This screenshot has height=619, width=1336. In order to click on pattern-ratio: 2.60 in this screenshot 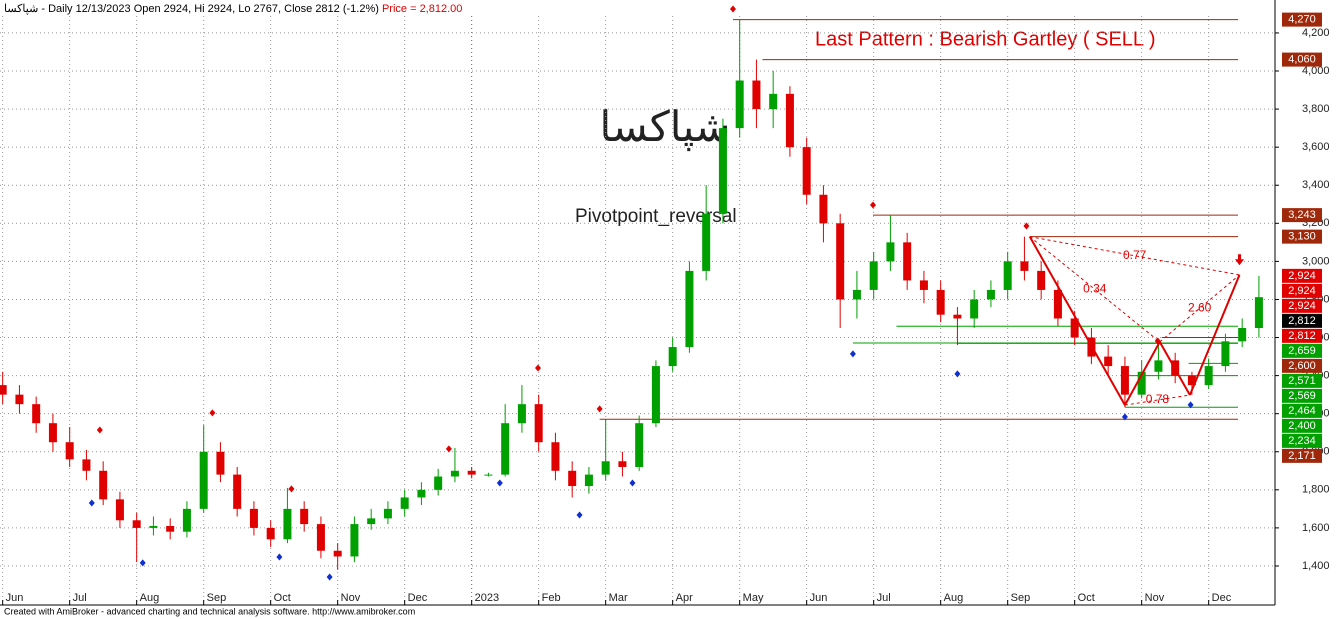, I will do `click(1200, 308)`.